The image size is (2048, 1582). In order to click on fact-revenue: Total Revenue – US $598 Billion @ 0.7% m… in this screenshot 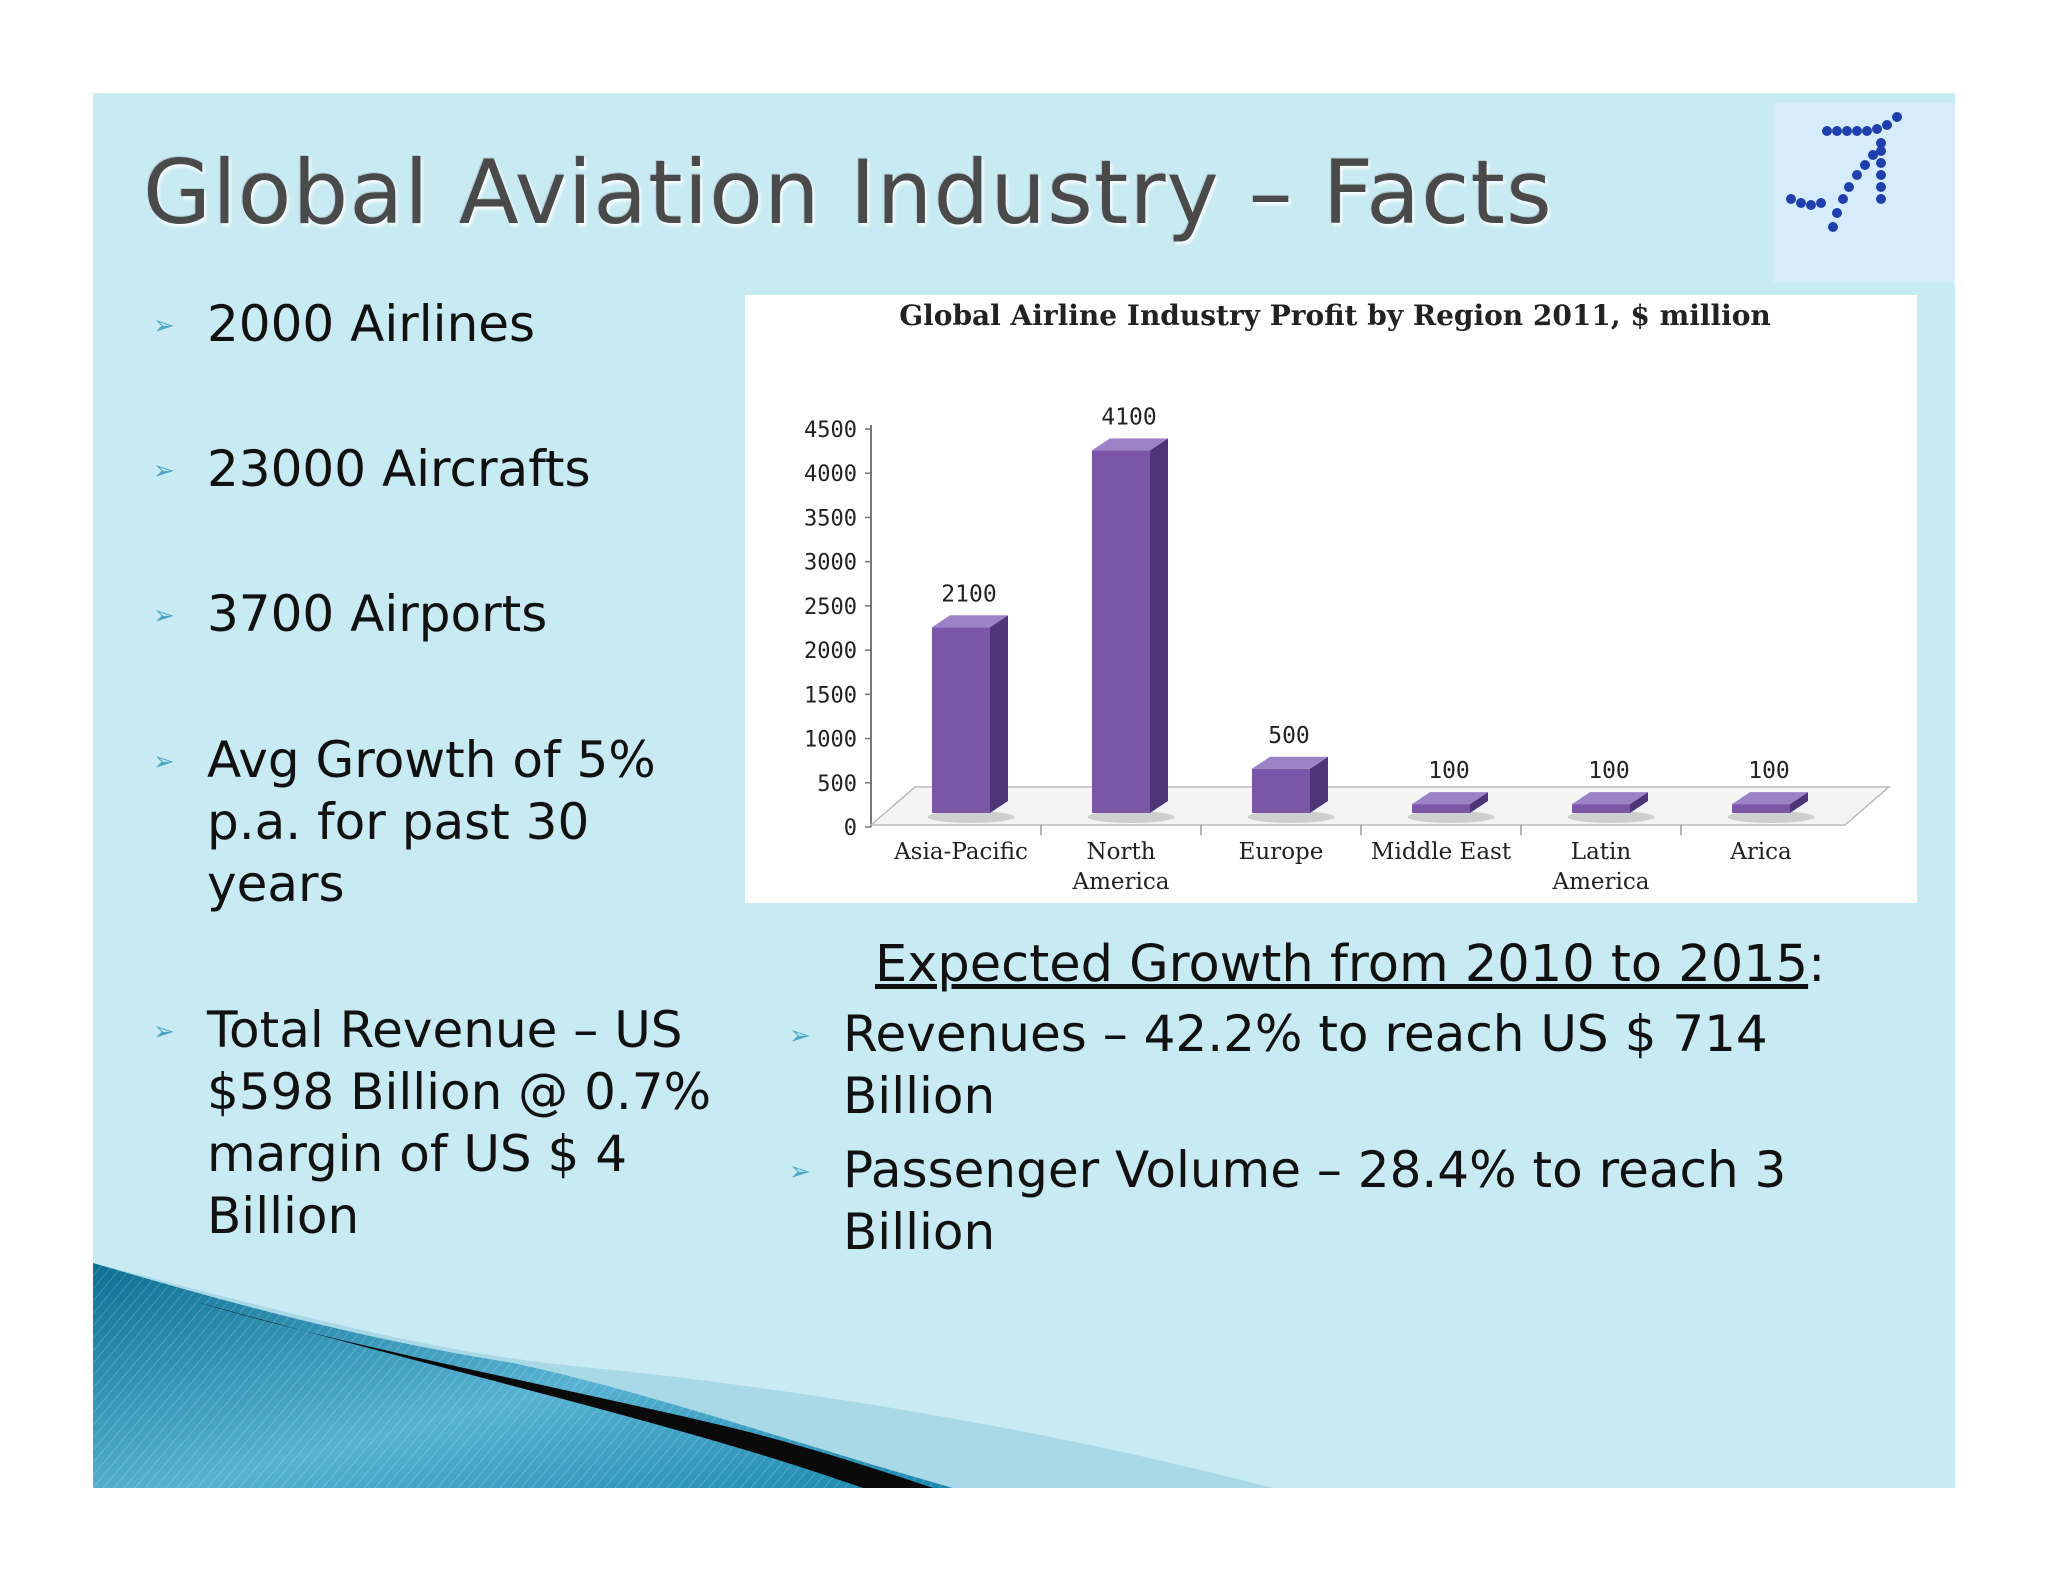, I will do `click(459, 1123)`.